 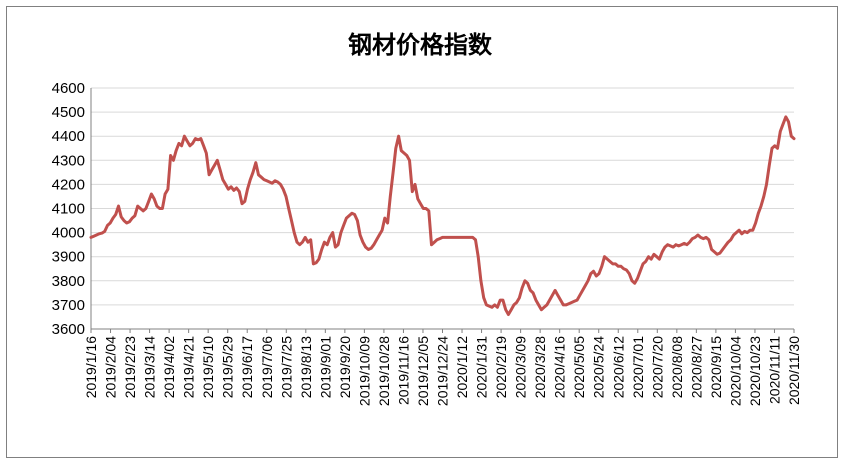 I want to click on x-tick-label: 2020/10/04, so click(x=735, y=371).